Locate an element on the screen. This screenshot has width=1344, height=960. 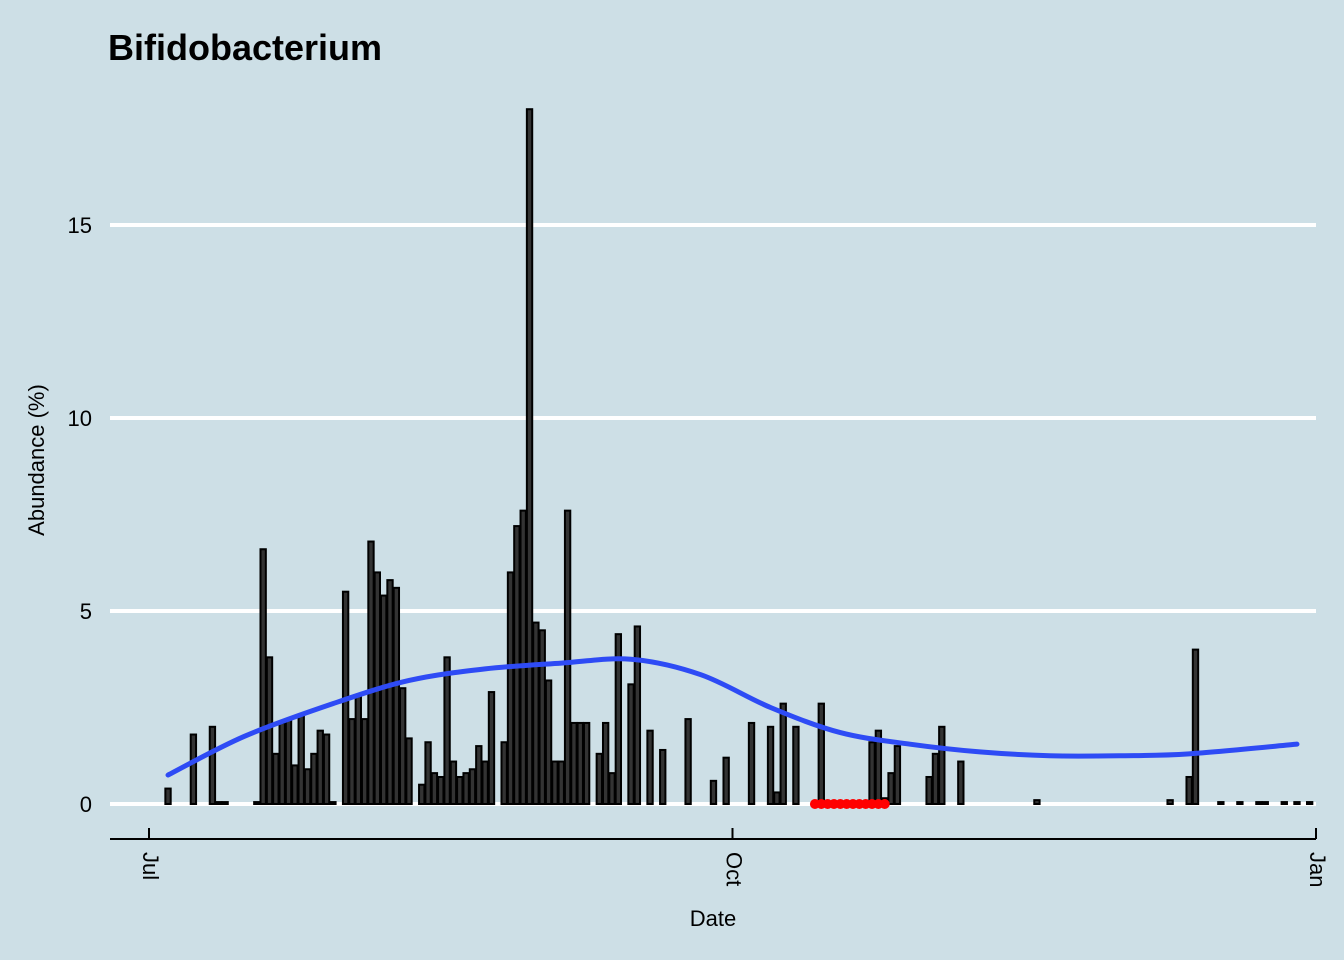
x-tick-label-Jan: Jan is located at coordinates (1317, 869).